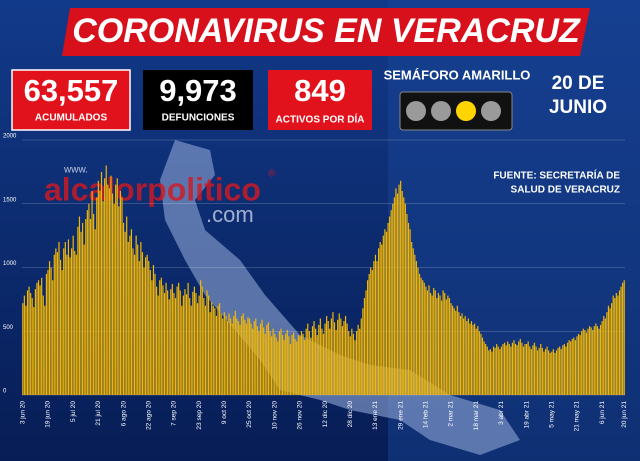  What do you see at coordinates (602, 413) in the screenshot?
I see `x-tick-label: 6 jun 21` at bounding box center [602, 413].